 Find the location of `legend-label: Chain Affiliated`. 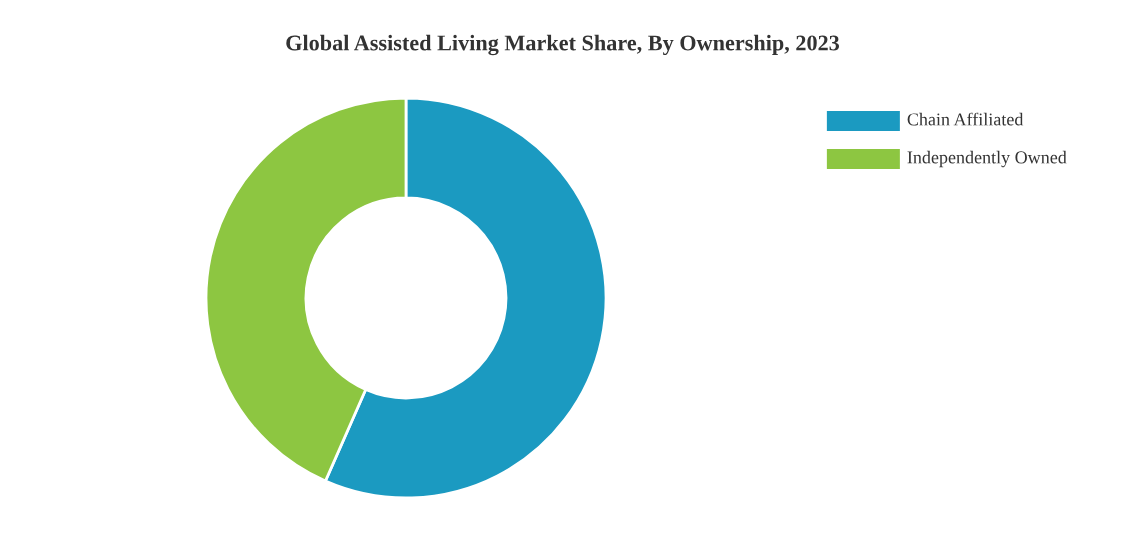

legend-label: Chain Affiliated is located at coordinates (965, 119).